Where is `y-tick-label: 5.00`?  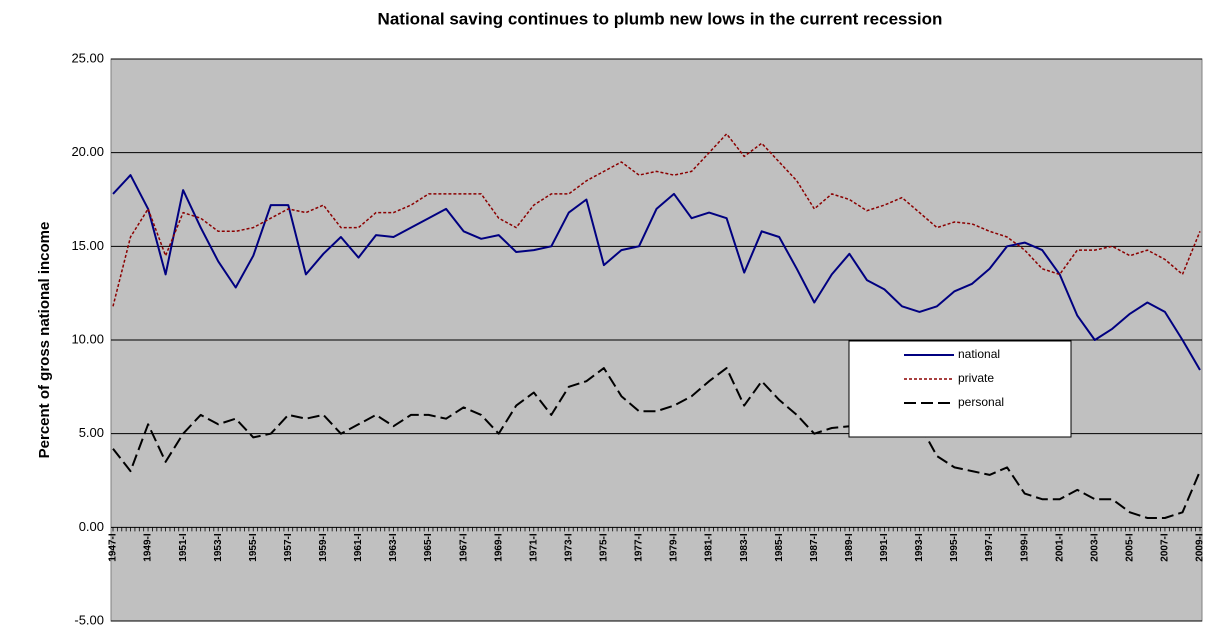 y-tick-label: 5.00 is located at coordinates (91, 432).